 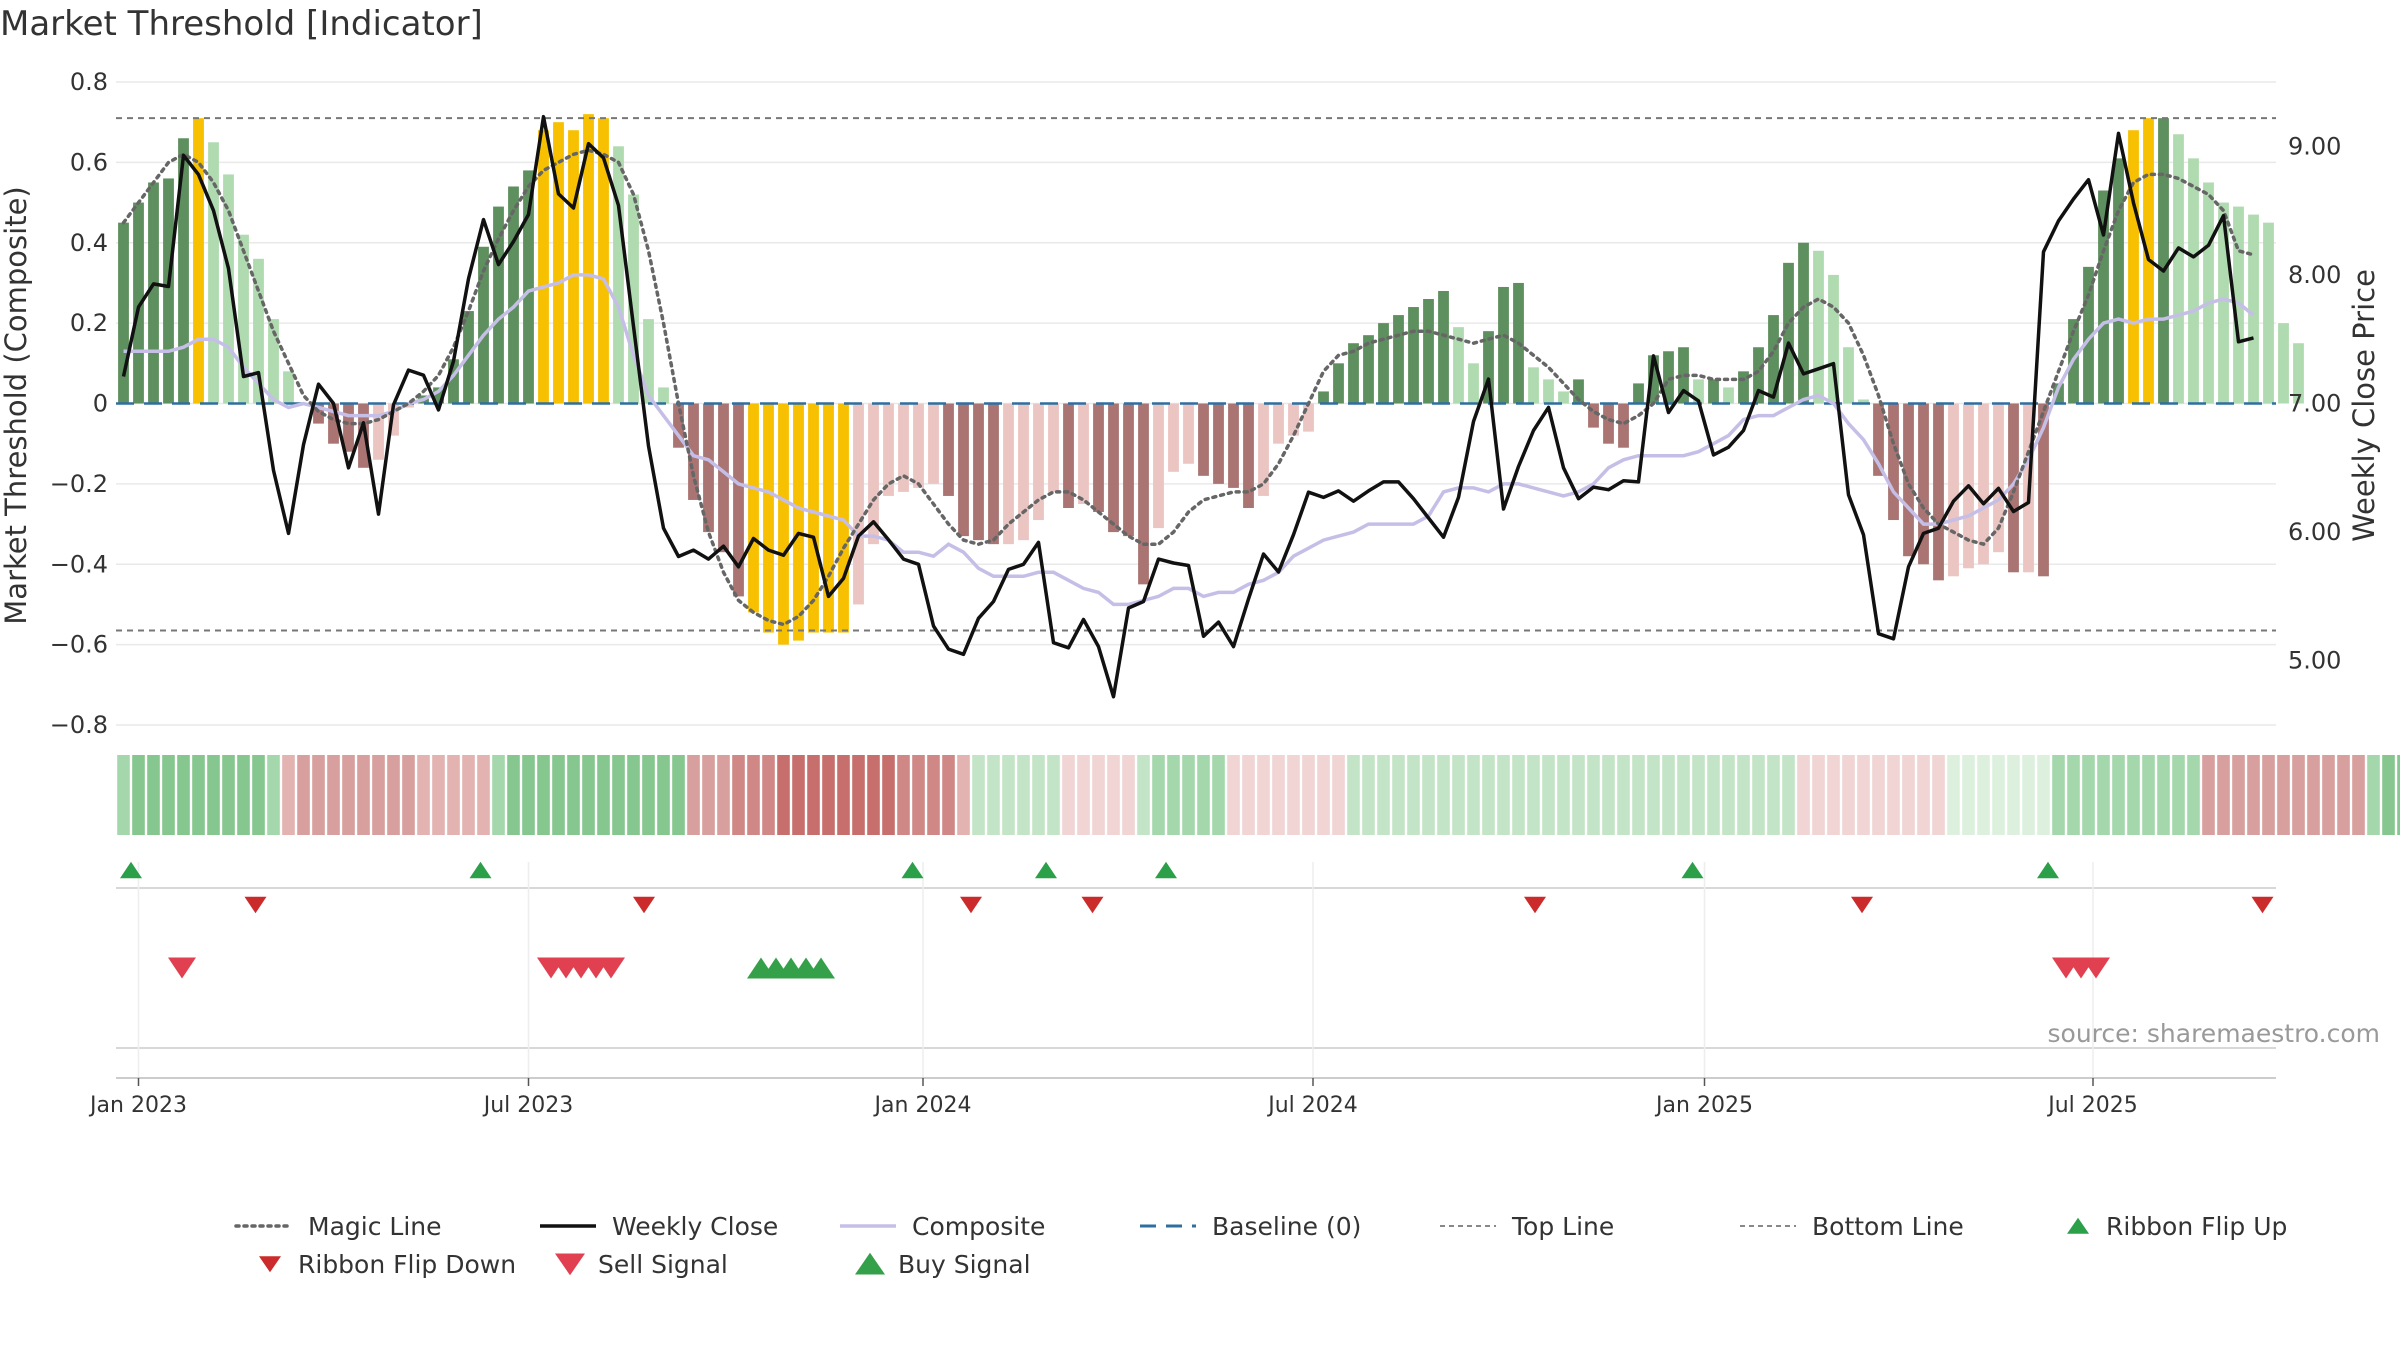 I want to click on y-left-tick-label: −0.8, so click(x=79, y=725).